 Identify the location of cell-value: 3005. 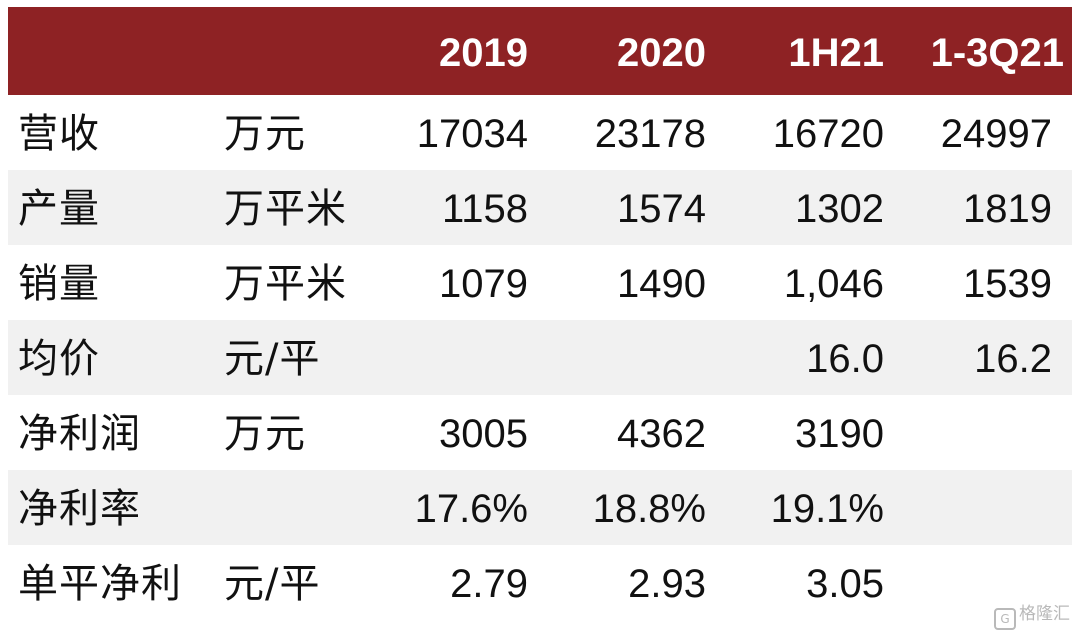
(483, 434).